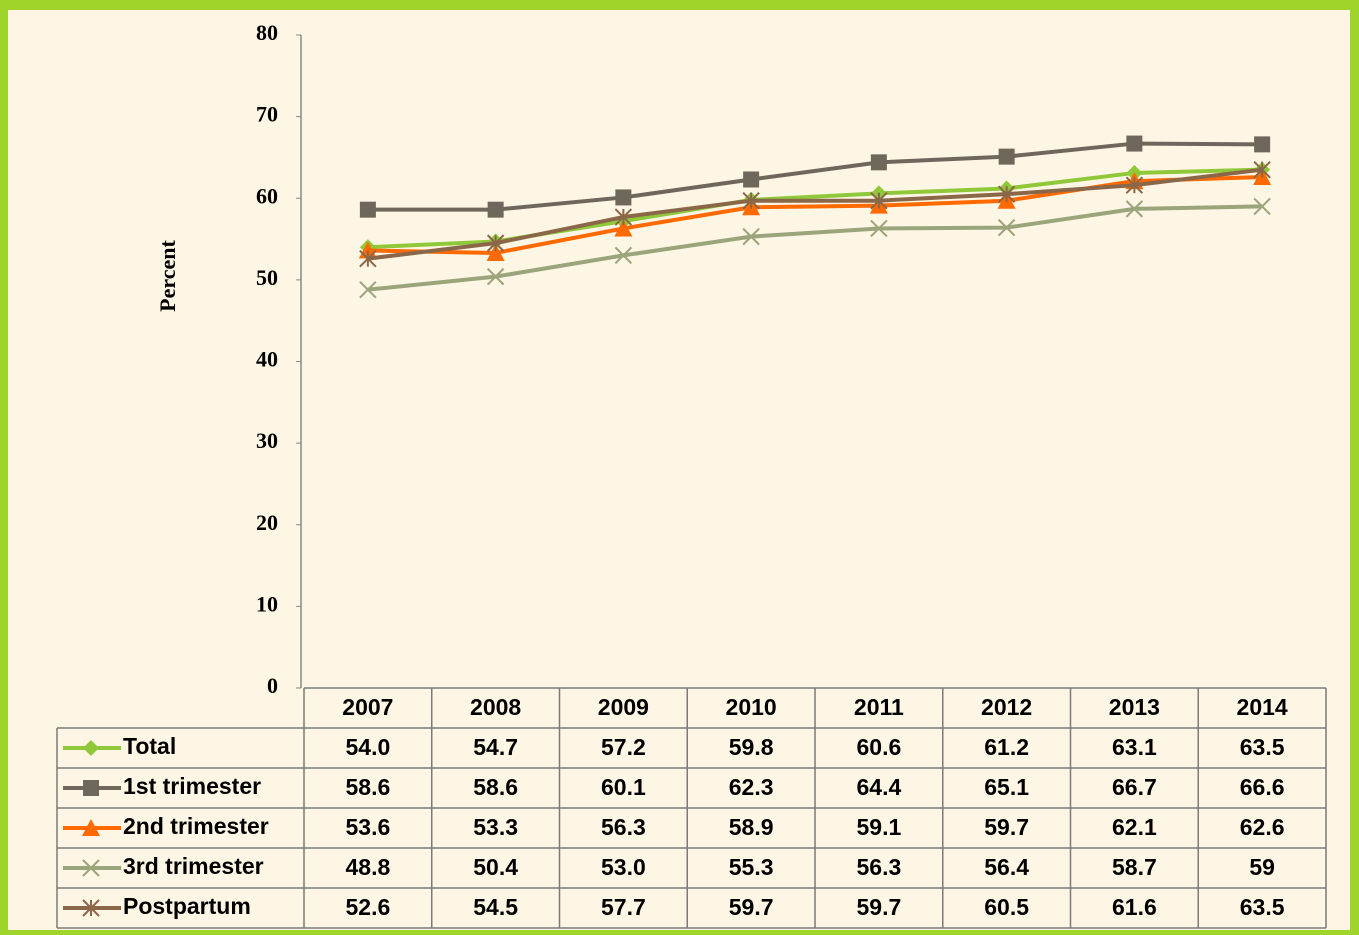 The height and width of the screenshot is (935, 1359). I want to click on y-tick-label: 80, so click(267, 32).